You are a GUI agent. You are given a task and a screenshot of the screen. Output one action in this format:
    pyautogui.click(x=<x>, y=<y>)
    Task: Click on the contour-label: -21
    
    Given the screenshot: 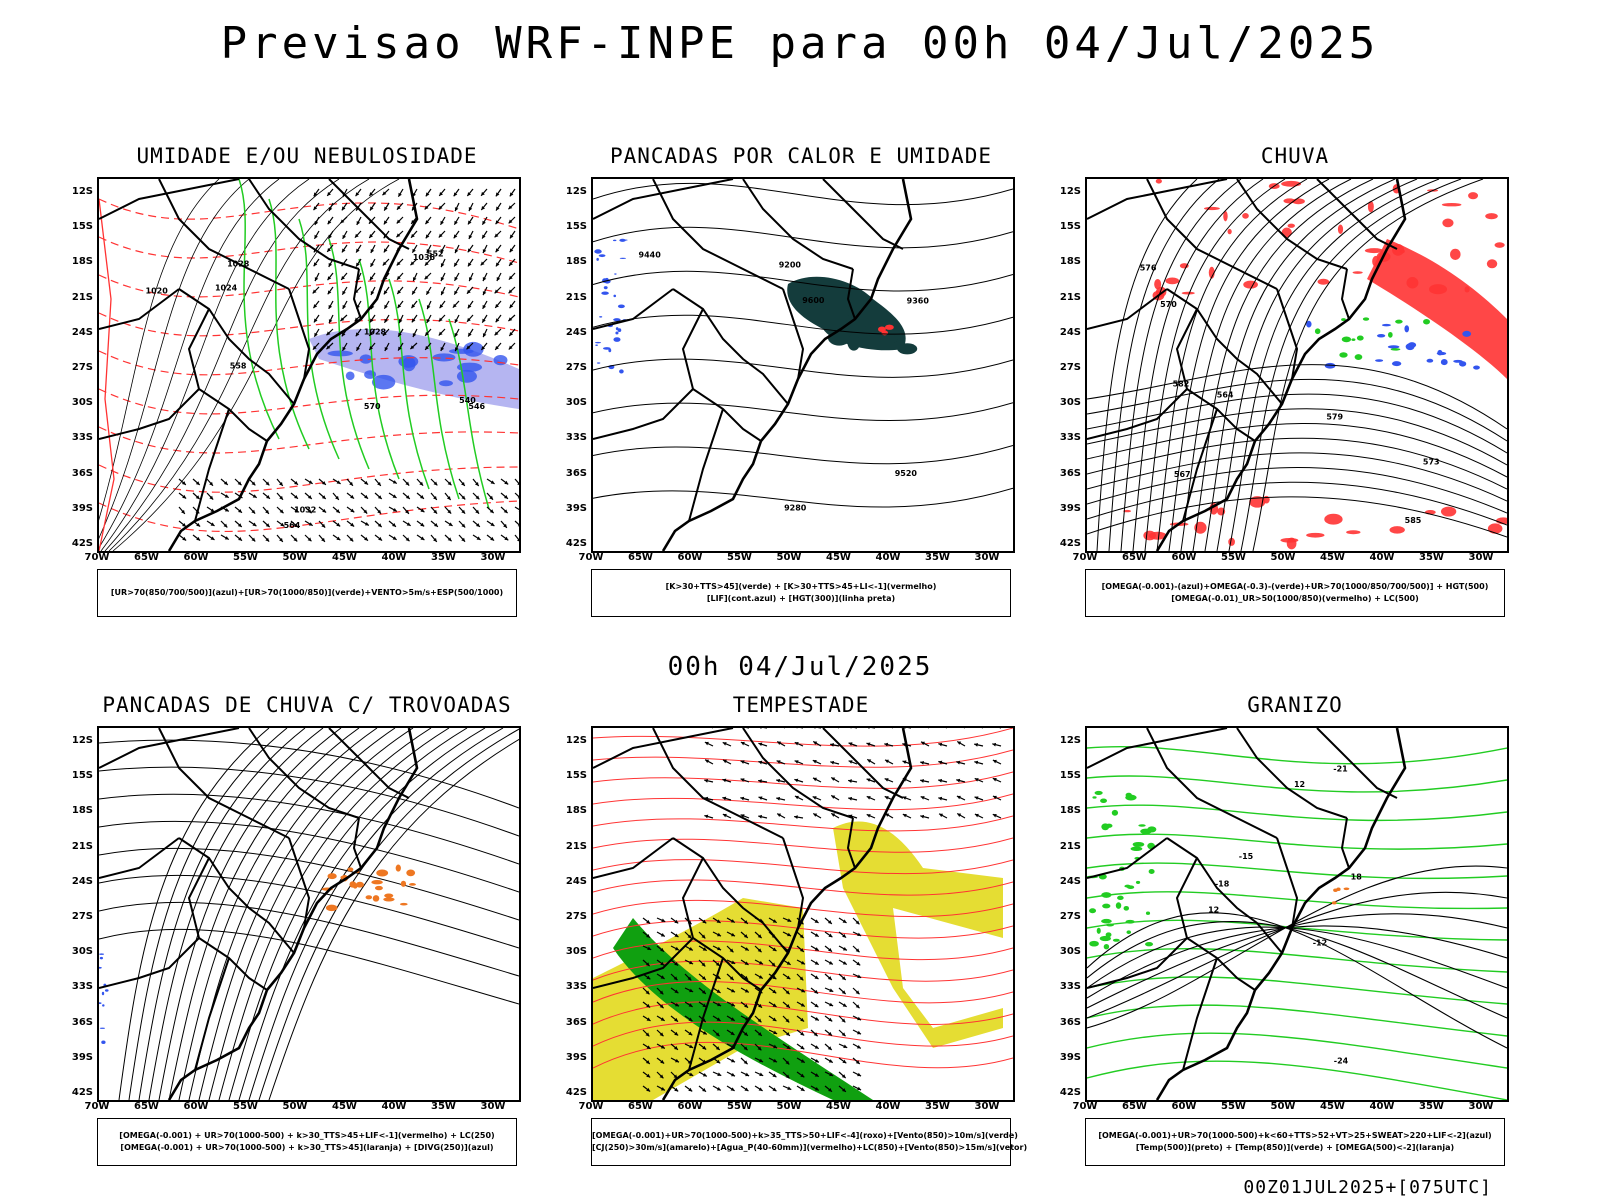 What is the action you would take?
    pyautogui.click(x=1340, y=769)
    